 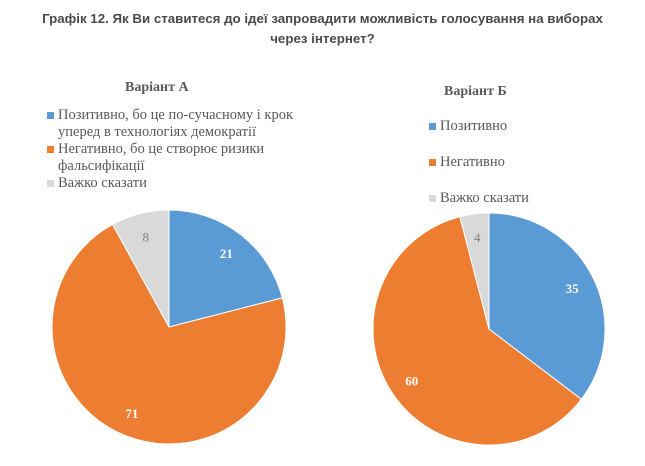 What do you see at coordinates (472, 162) in the screenshot?
I see `legend-label: Негативно` at bounding box center [472, 162].